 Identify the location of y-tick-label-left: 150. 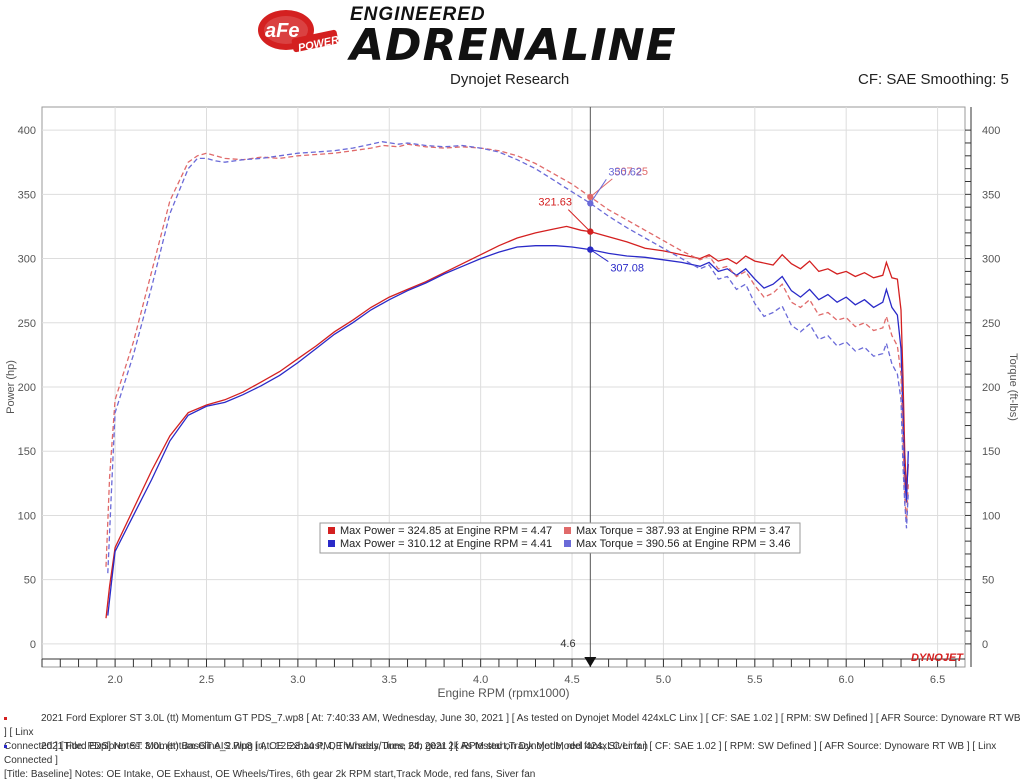
(27, 452).